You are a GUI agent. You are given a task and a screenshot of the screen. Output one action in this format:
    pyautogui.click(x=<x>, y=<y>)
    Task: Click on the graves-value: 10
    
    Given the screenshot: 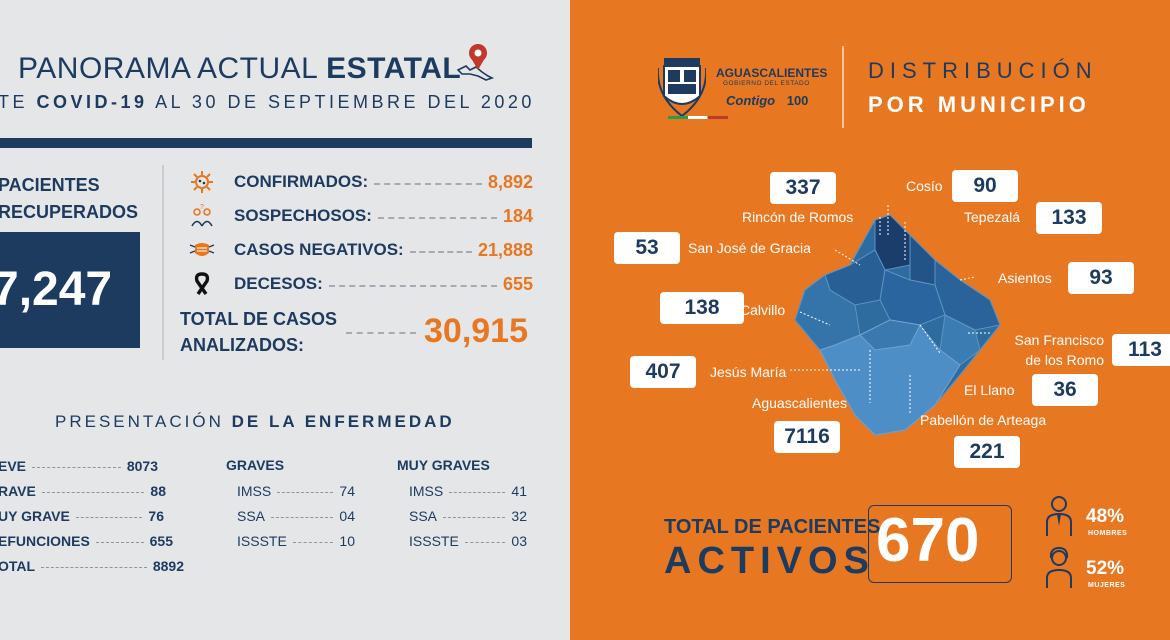 What is the action you would take?
    pyautogui.click(x=347, y=541)
    